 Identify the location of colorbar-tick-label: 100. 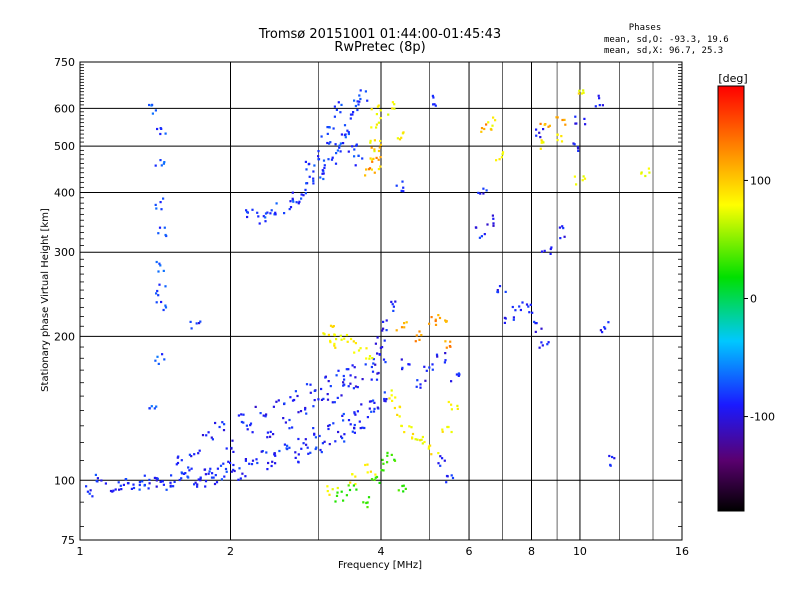
(760, 180).